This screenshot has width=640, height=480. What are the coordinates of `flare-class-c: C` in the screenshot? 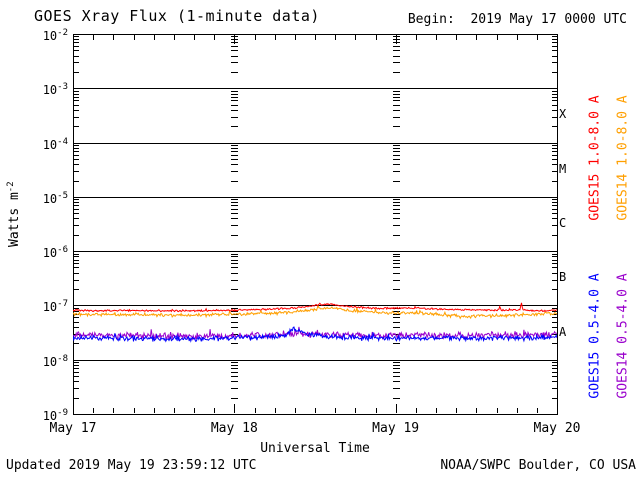 It's located at (563, 223).